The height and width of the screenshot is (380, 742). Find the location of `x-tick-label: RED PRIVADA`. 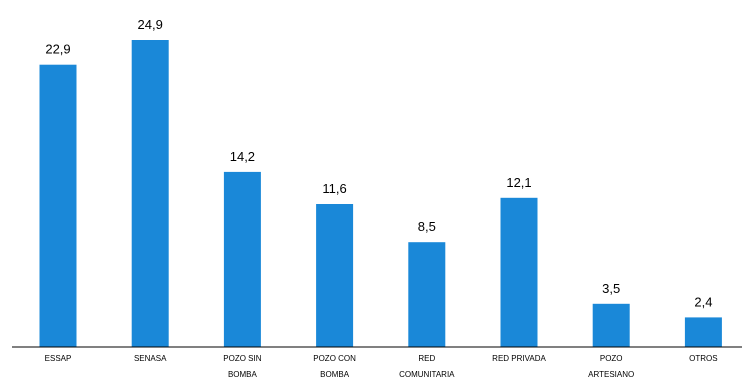

x-tick-label: RED PRIVADA is located at coordinates (519, 358).